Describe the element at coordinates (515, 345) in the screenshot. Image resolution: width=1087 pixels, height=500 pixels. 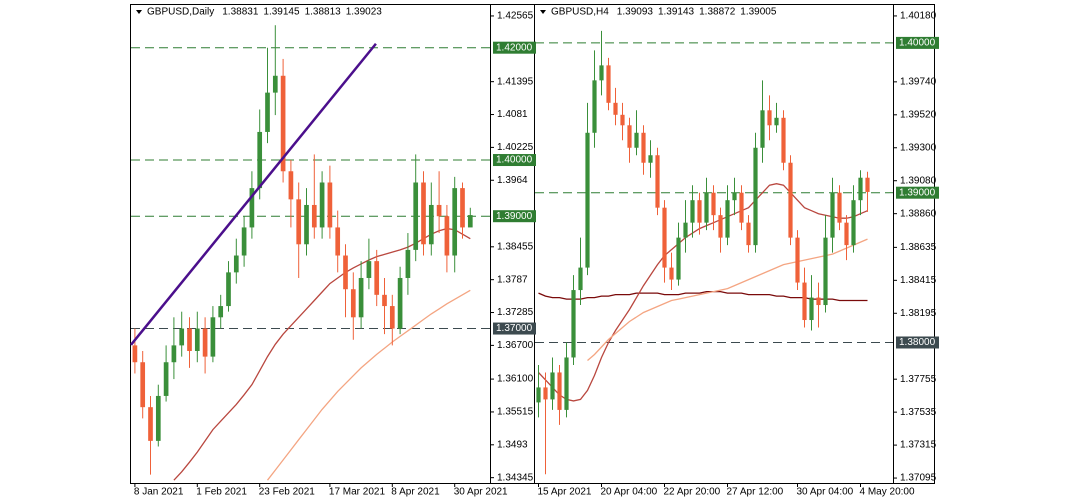
I see `y-tick-label: 1.36700` at that location.